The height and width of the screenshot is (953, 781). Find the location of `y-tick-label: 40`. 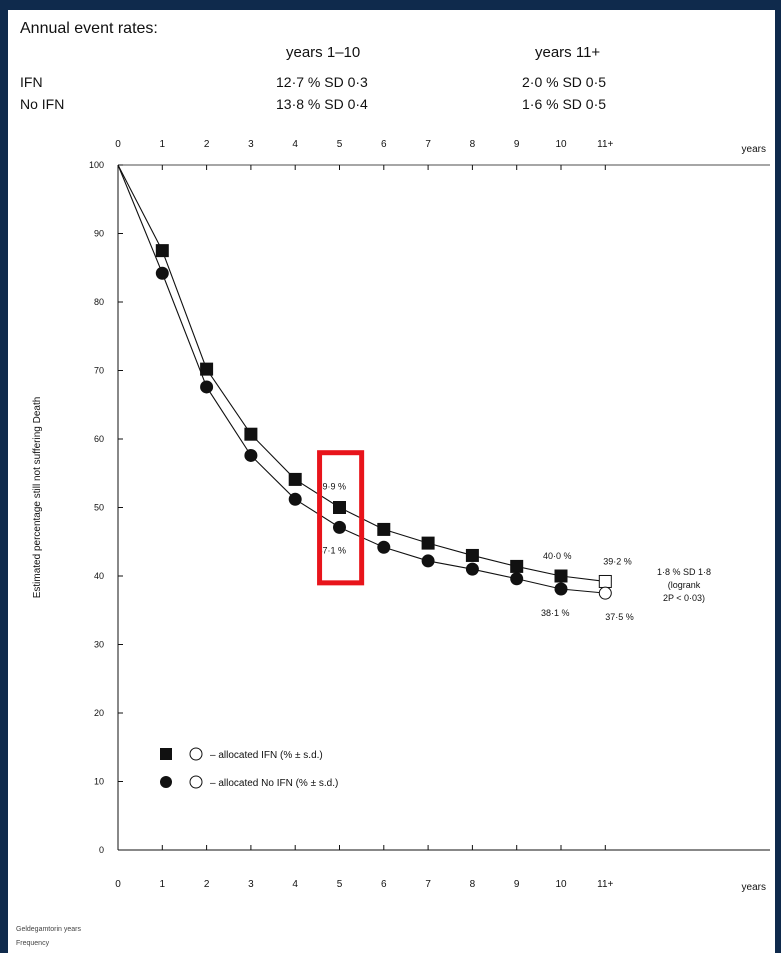

y-tick-label: 40 is located at coordinates (99, 576).